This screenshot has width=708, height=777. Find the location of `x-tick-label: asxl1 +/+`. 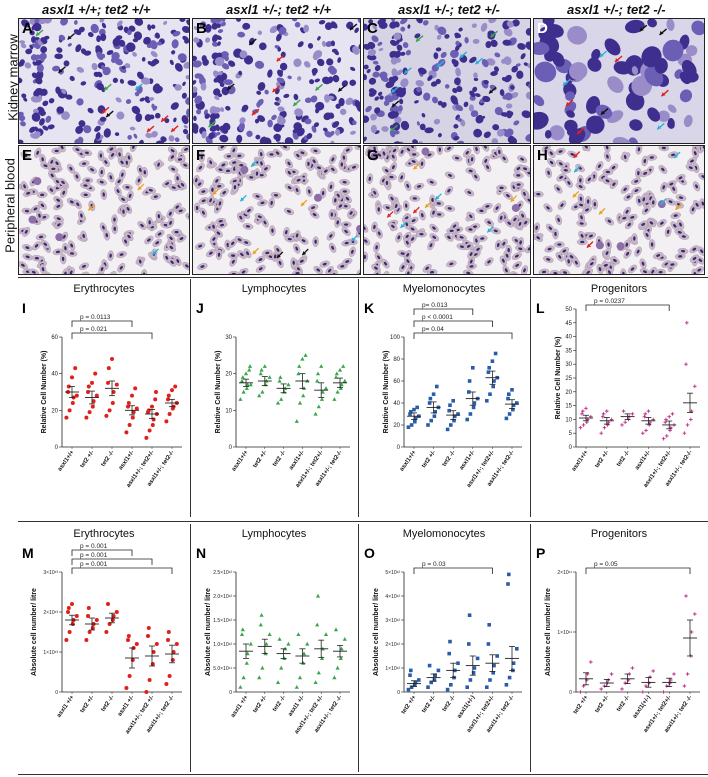

x-tick-label: asxl1 +/+ is located at coordinates (240, 706).